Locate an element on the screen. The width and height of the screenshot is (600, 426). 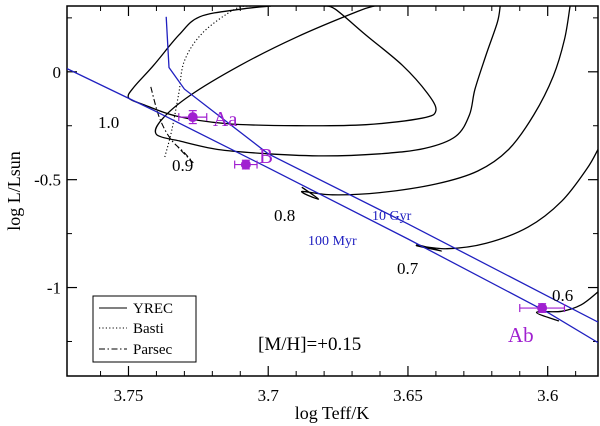
y-tick-label: -0.5 is located at coordinates (47, 180).